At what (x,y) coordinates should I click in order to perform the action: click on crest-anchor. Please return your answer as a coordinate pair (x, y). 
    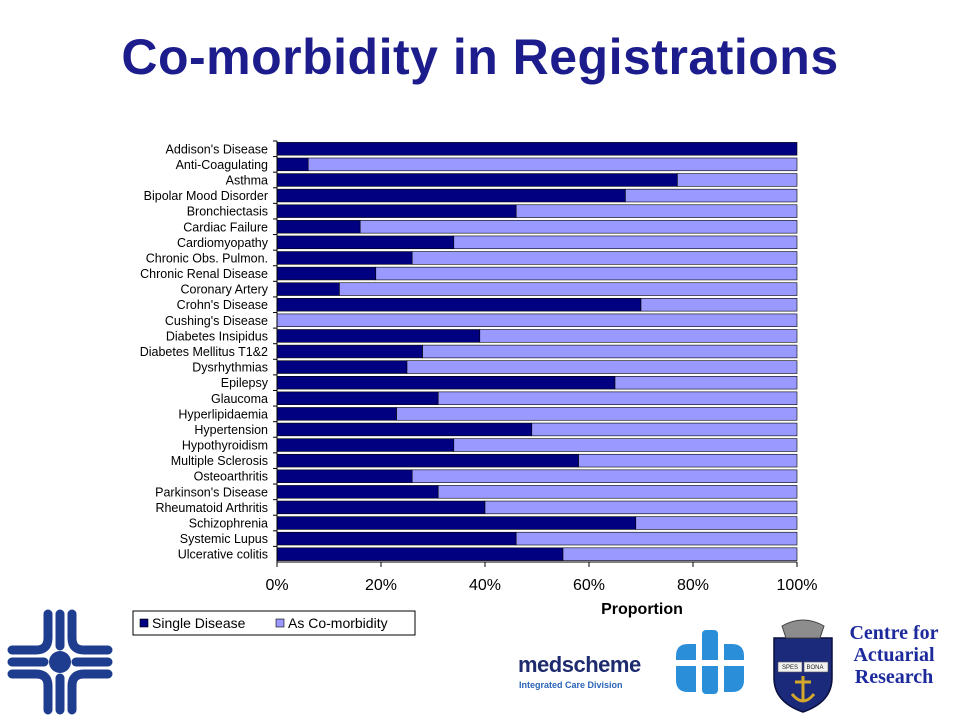
    Looking at the image, I should click on (803, 689).